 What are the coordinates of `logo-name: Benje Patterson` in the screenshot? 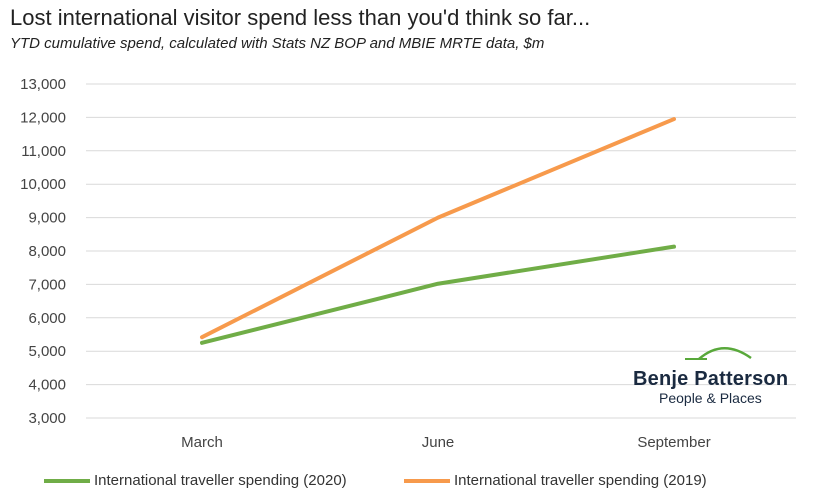 It's located at (711, 379).